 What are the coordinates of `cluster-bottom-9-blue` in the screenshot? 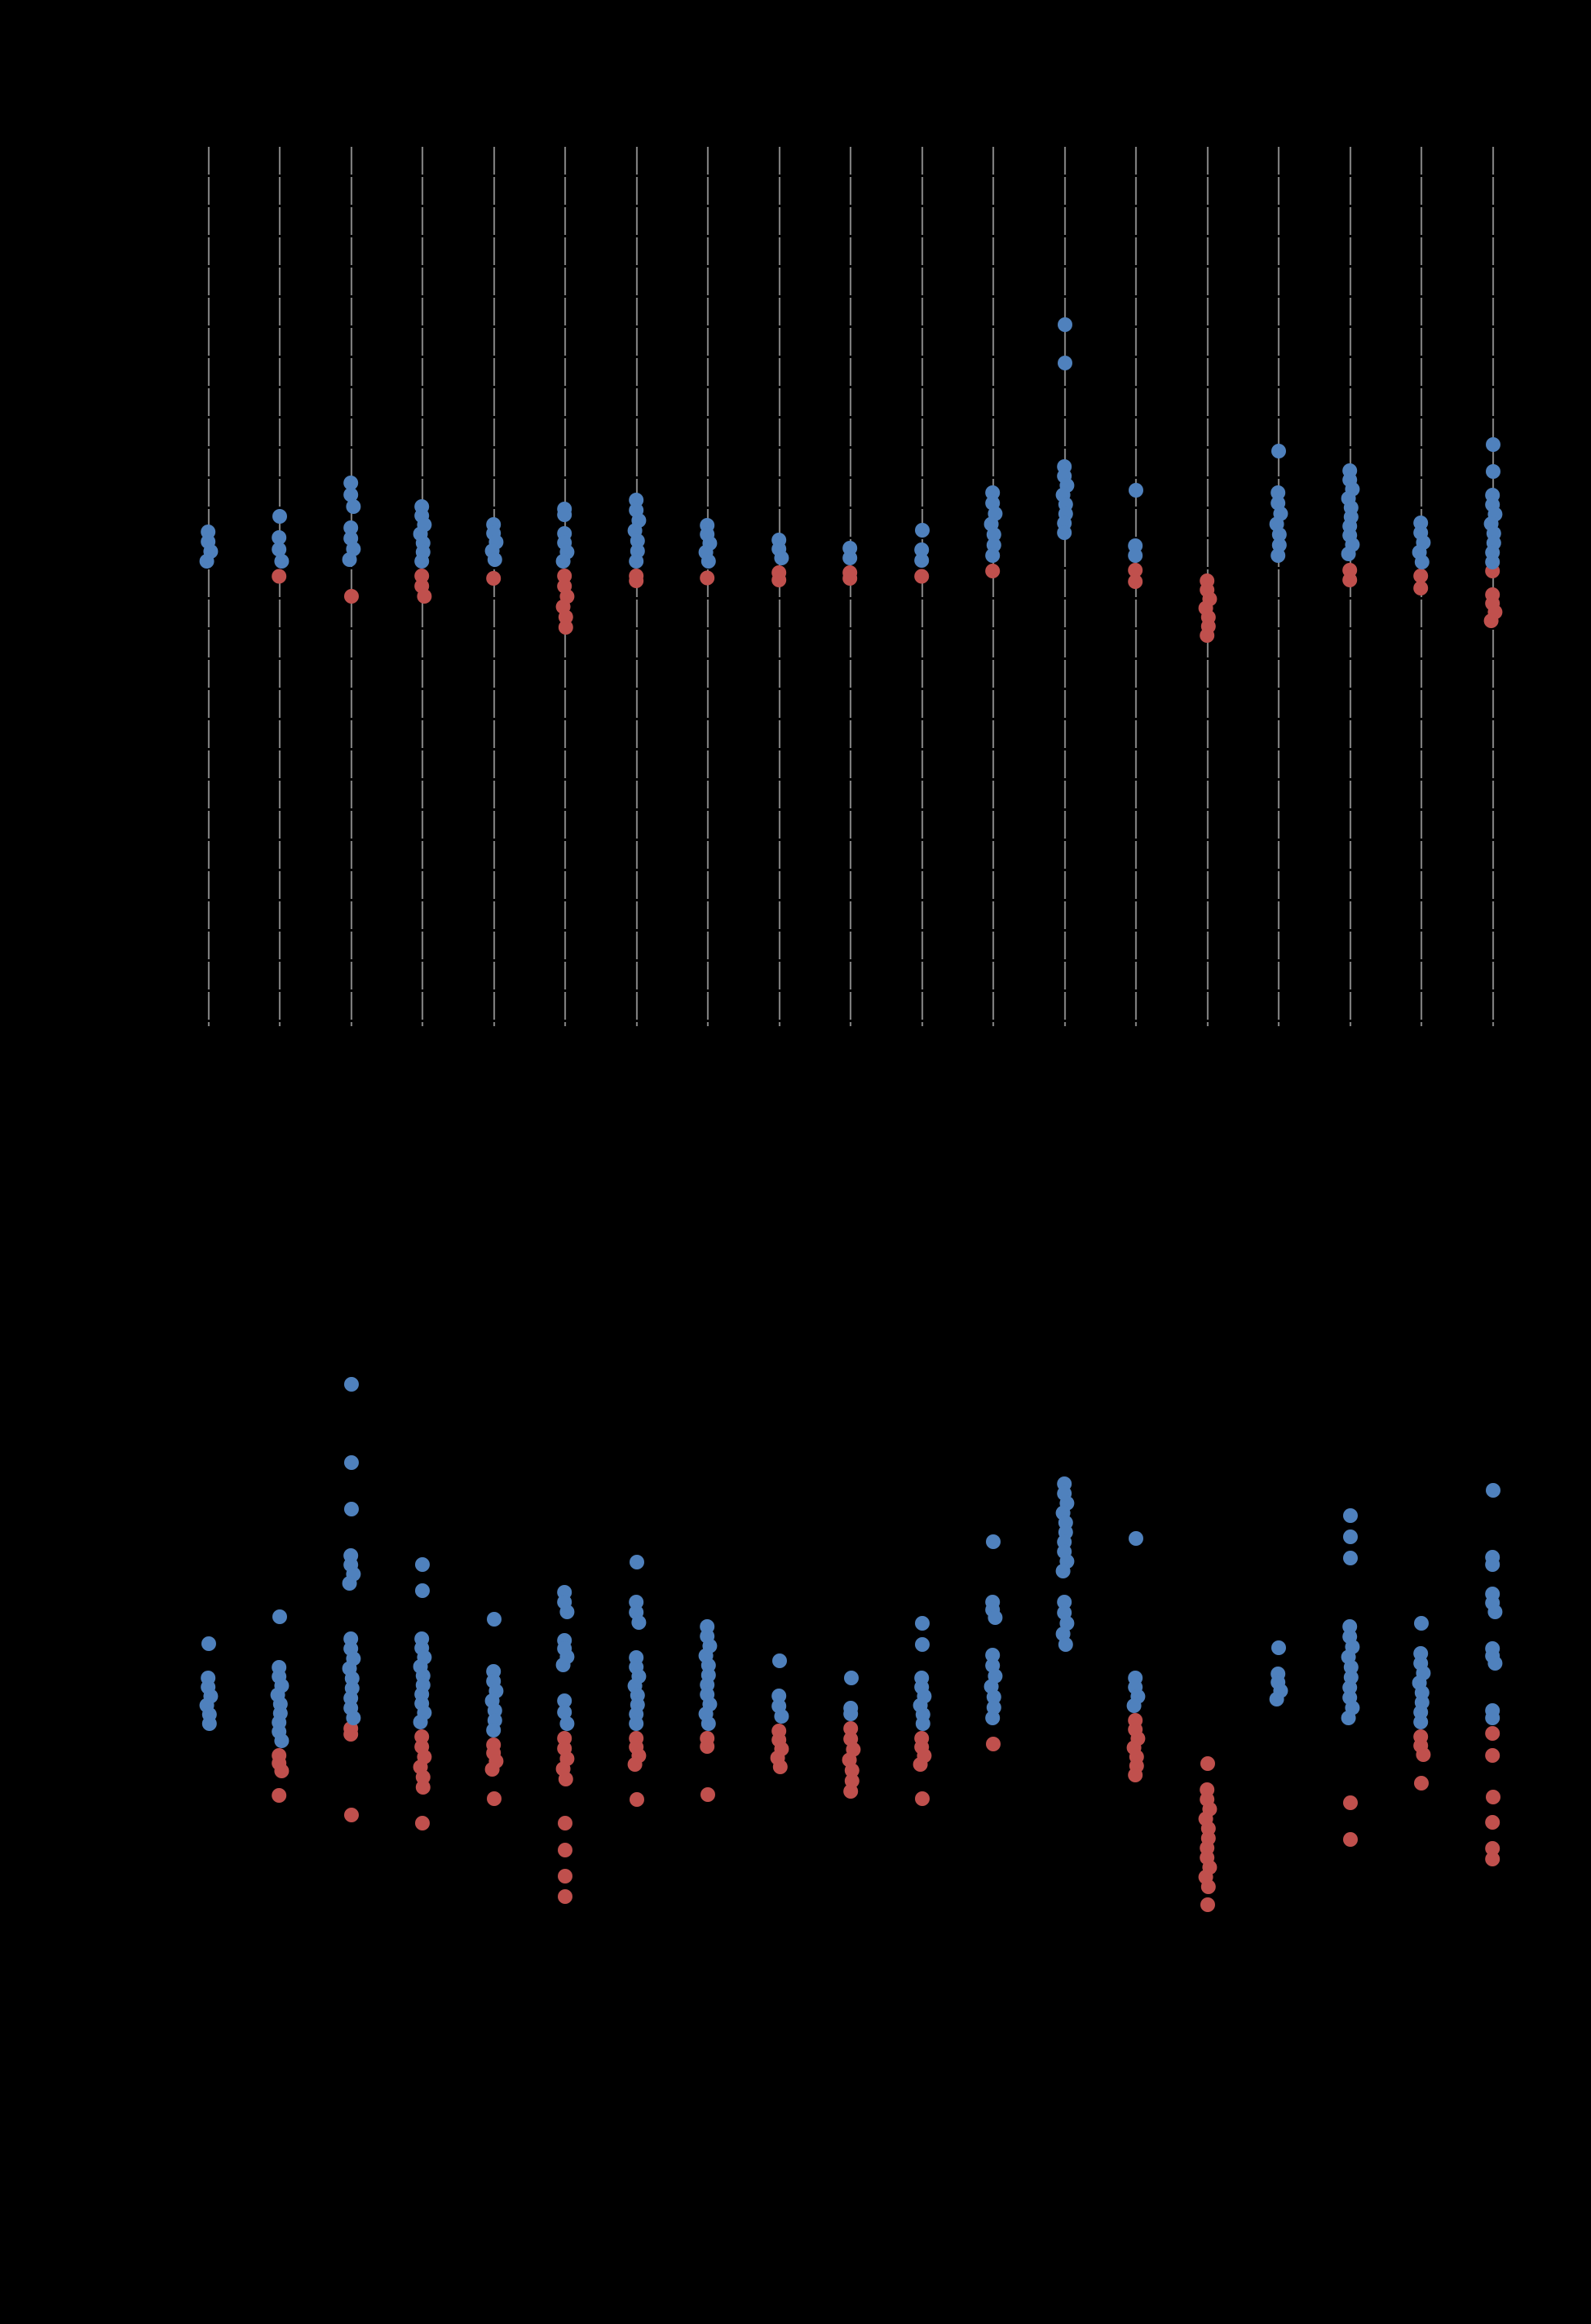 It's located at (851, 1696).